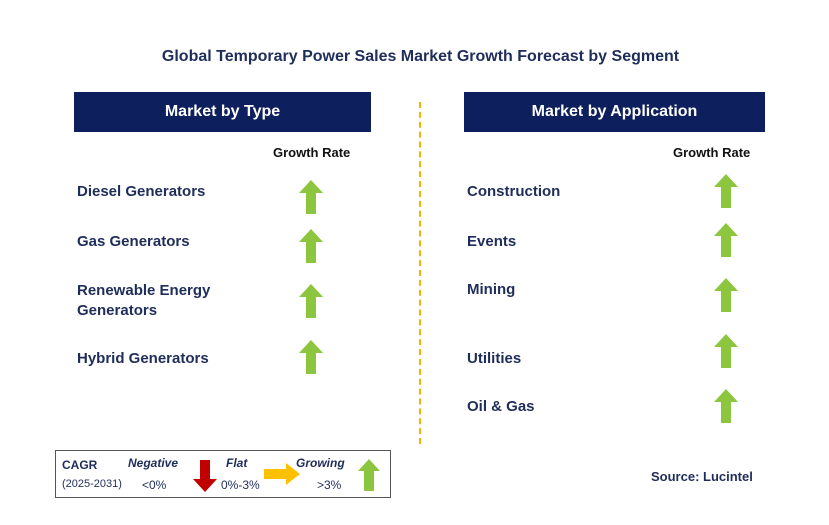 This screenshot has height=525, width=829. Describe the element at coordinates (420, 273) in the screenshot. I see `panel-divider` at that location.